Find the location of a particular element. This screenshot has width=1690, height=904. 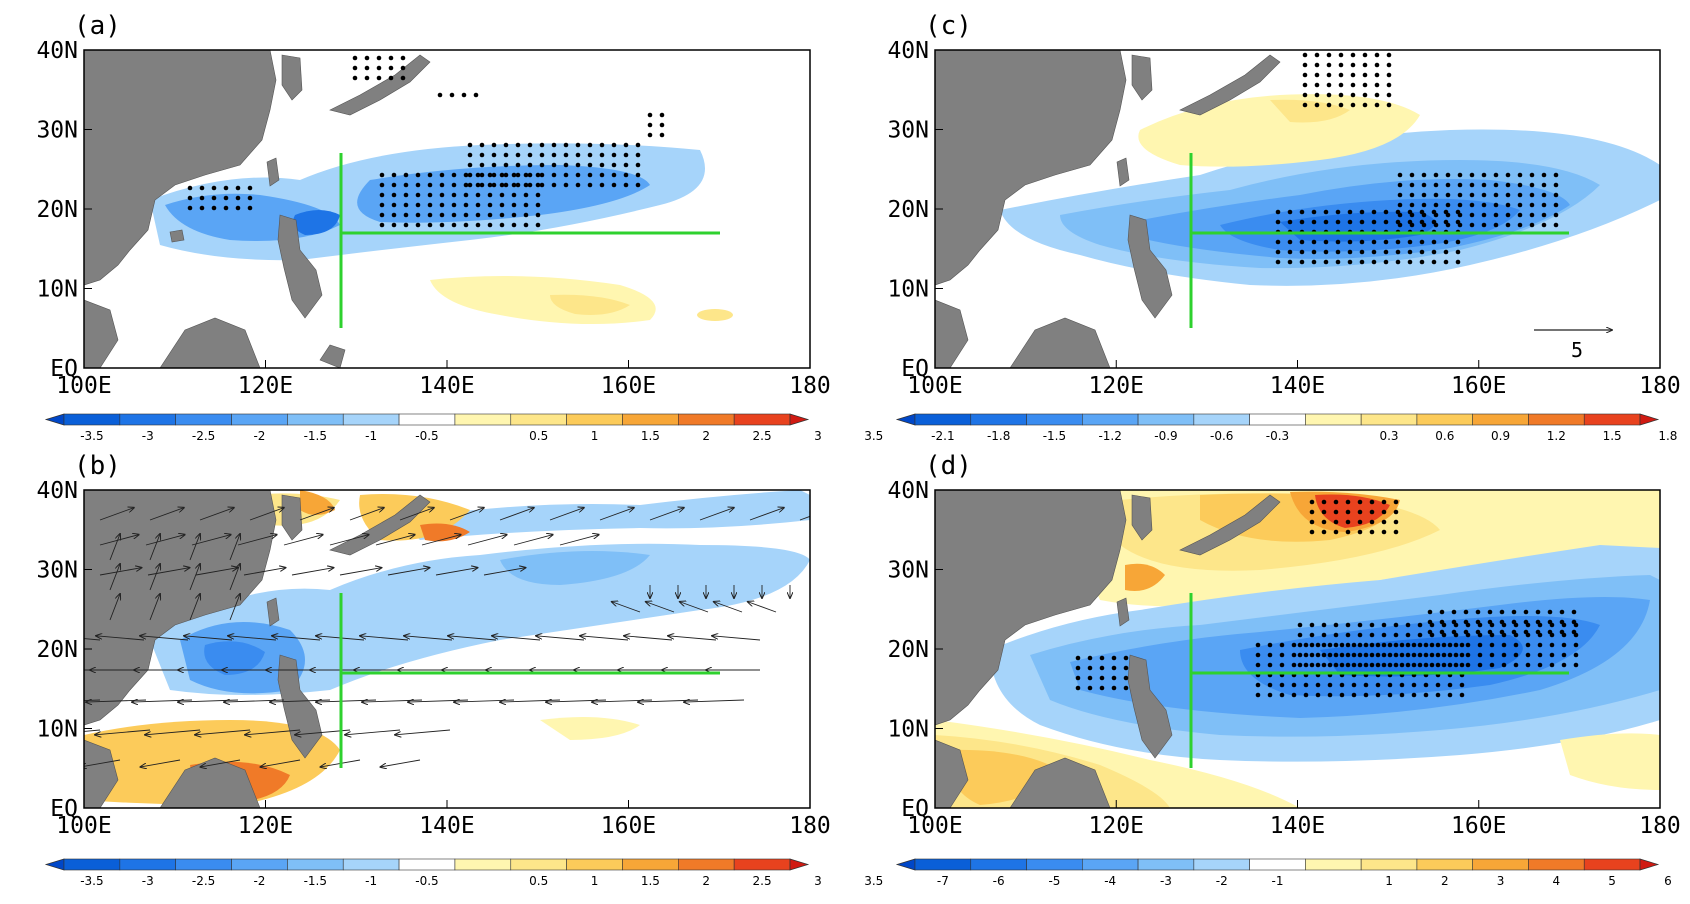

colorbar-tick-label: 2.5 is located at coordinates (762, 881).